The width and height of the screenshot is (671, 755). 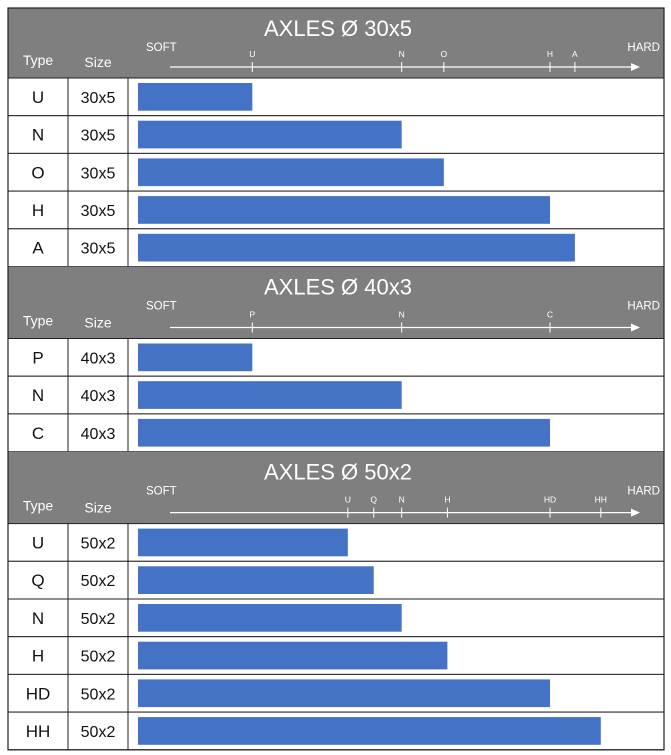 What do you see at coordinates (252, 315) in the screenshot?
I see `axis-tick-label: P` at bounding box center [252, 315].